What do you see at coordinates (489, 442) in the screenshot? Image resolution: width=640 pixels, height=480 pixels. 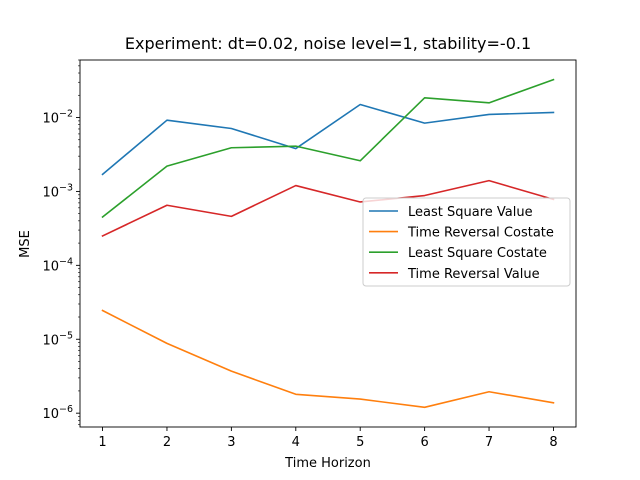 I see `x-tick-label: 7` at bounding box center [489, 442].